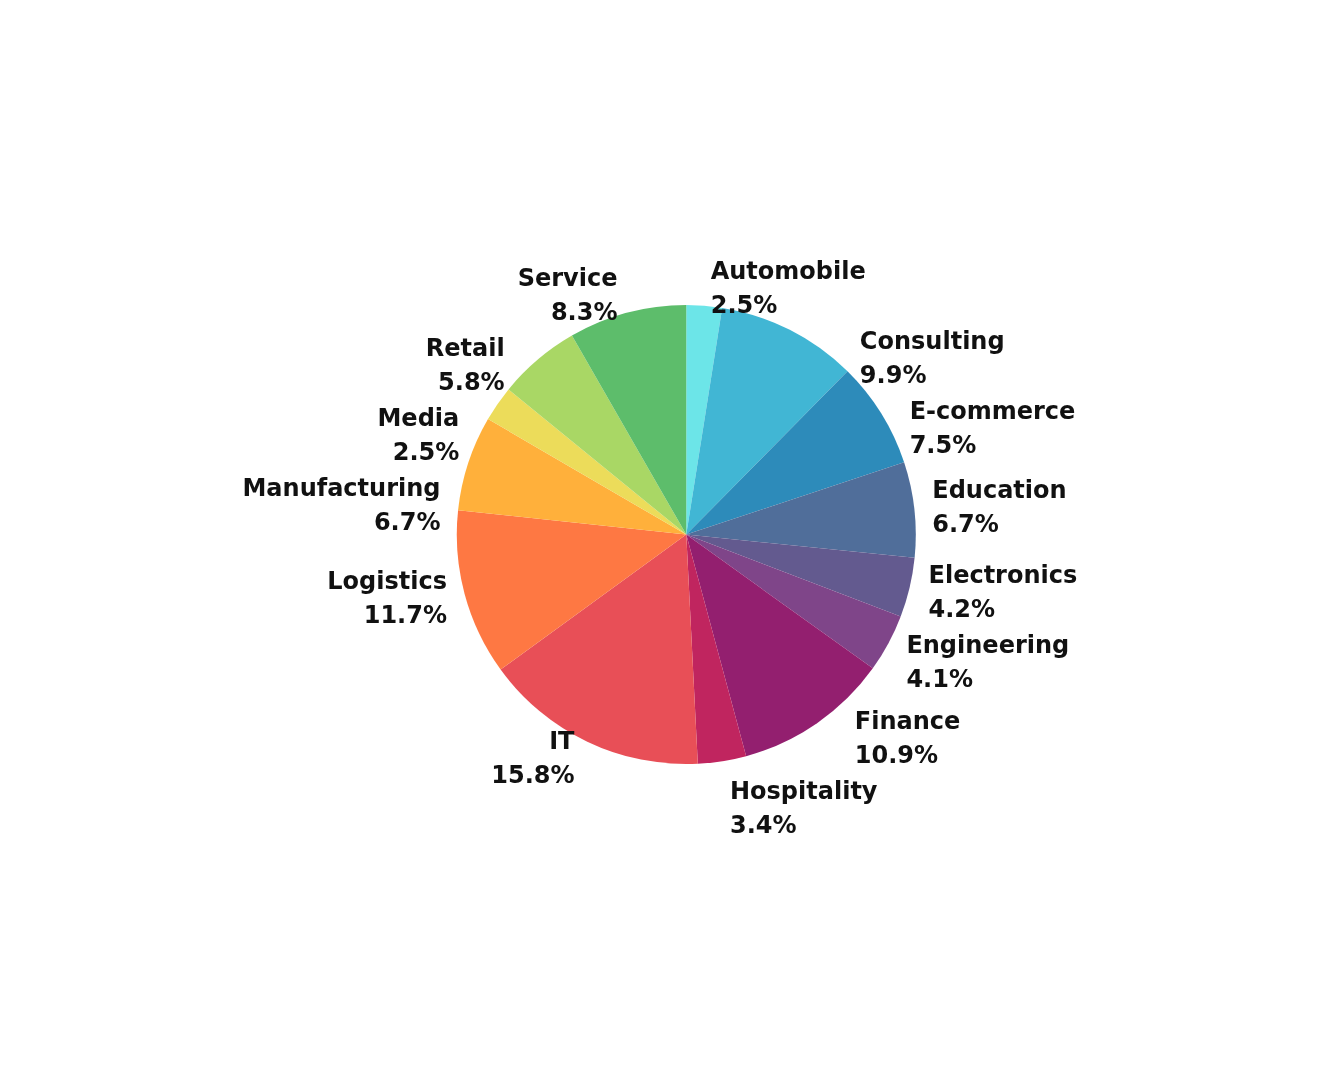  Describe the element at coordinates (1003, 574) in the screenshot. I see `slice-label: Electronics` at that location.